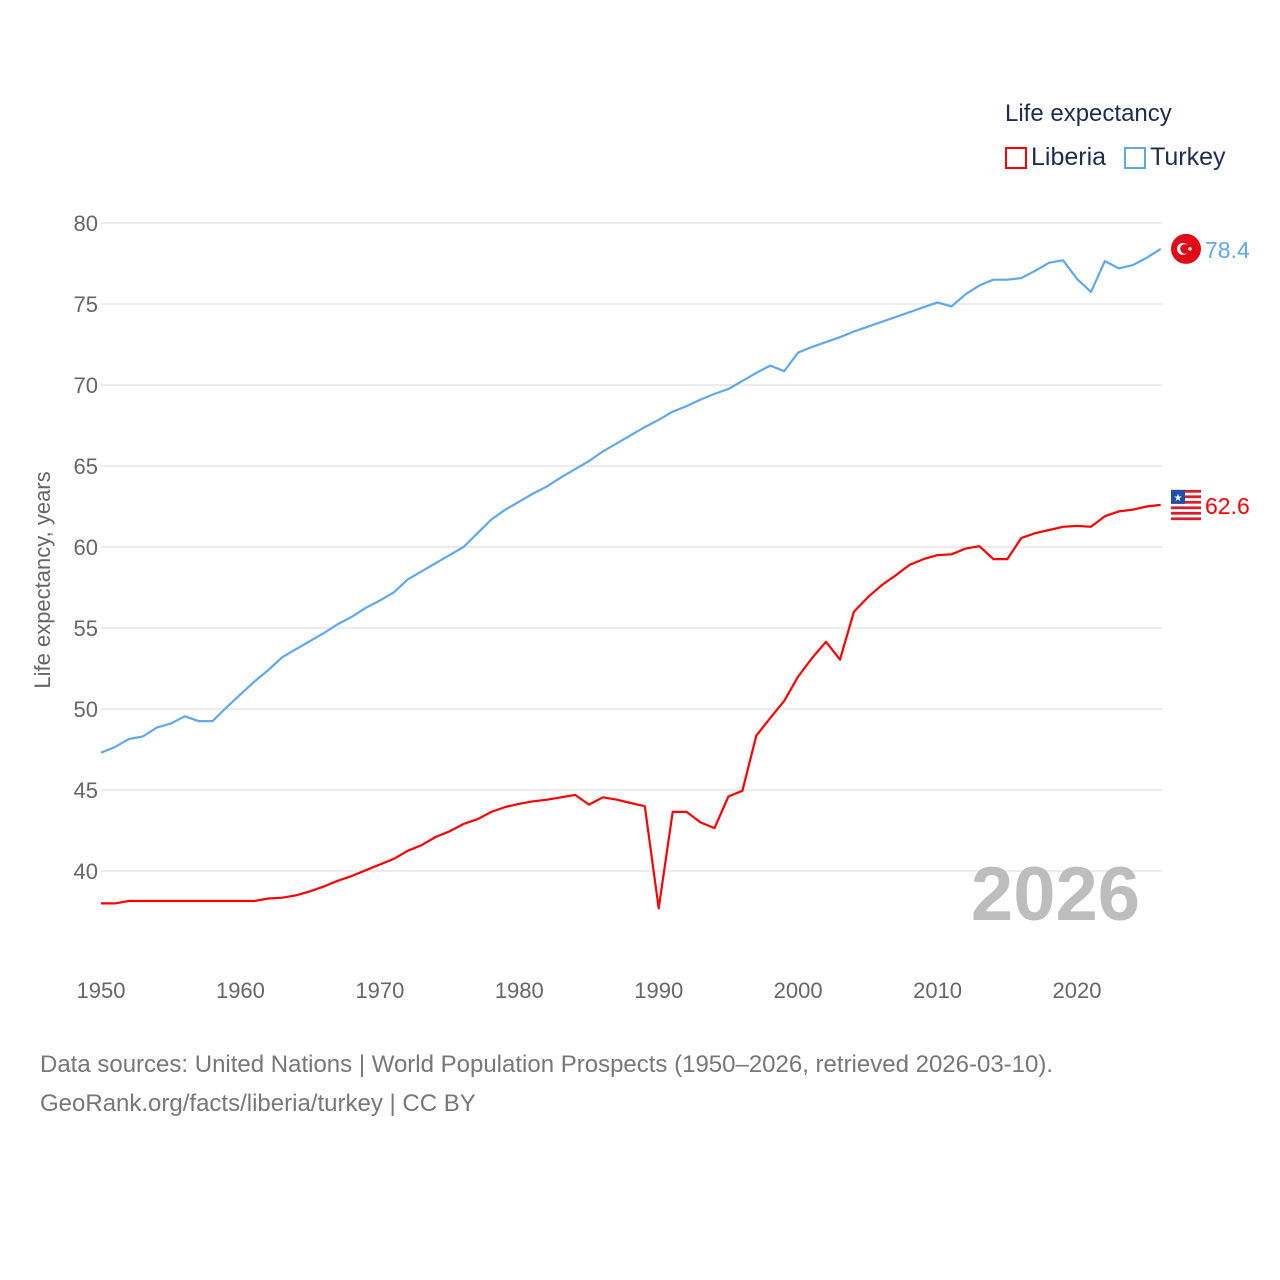 This screenshot has height=1280, width=1280. I want to click on end-value-label-turkey: 78.4, so click(1227, 250).